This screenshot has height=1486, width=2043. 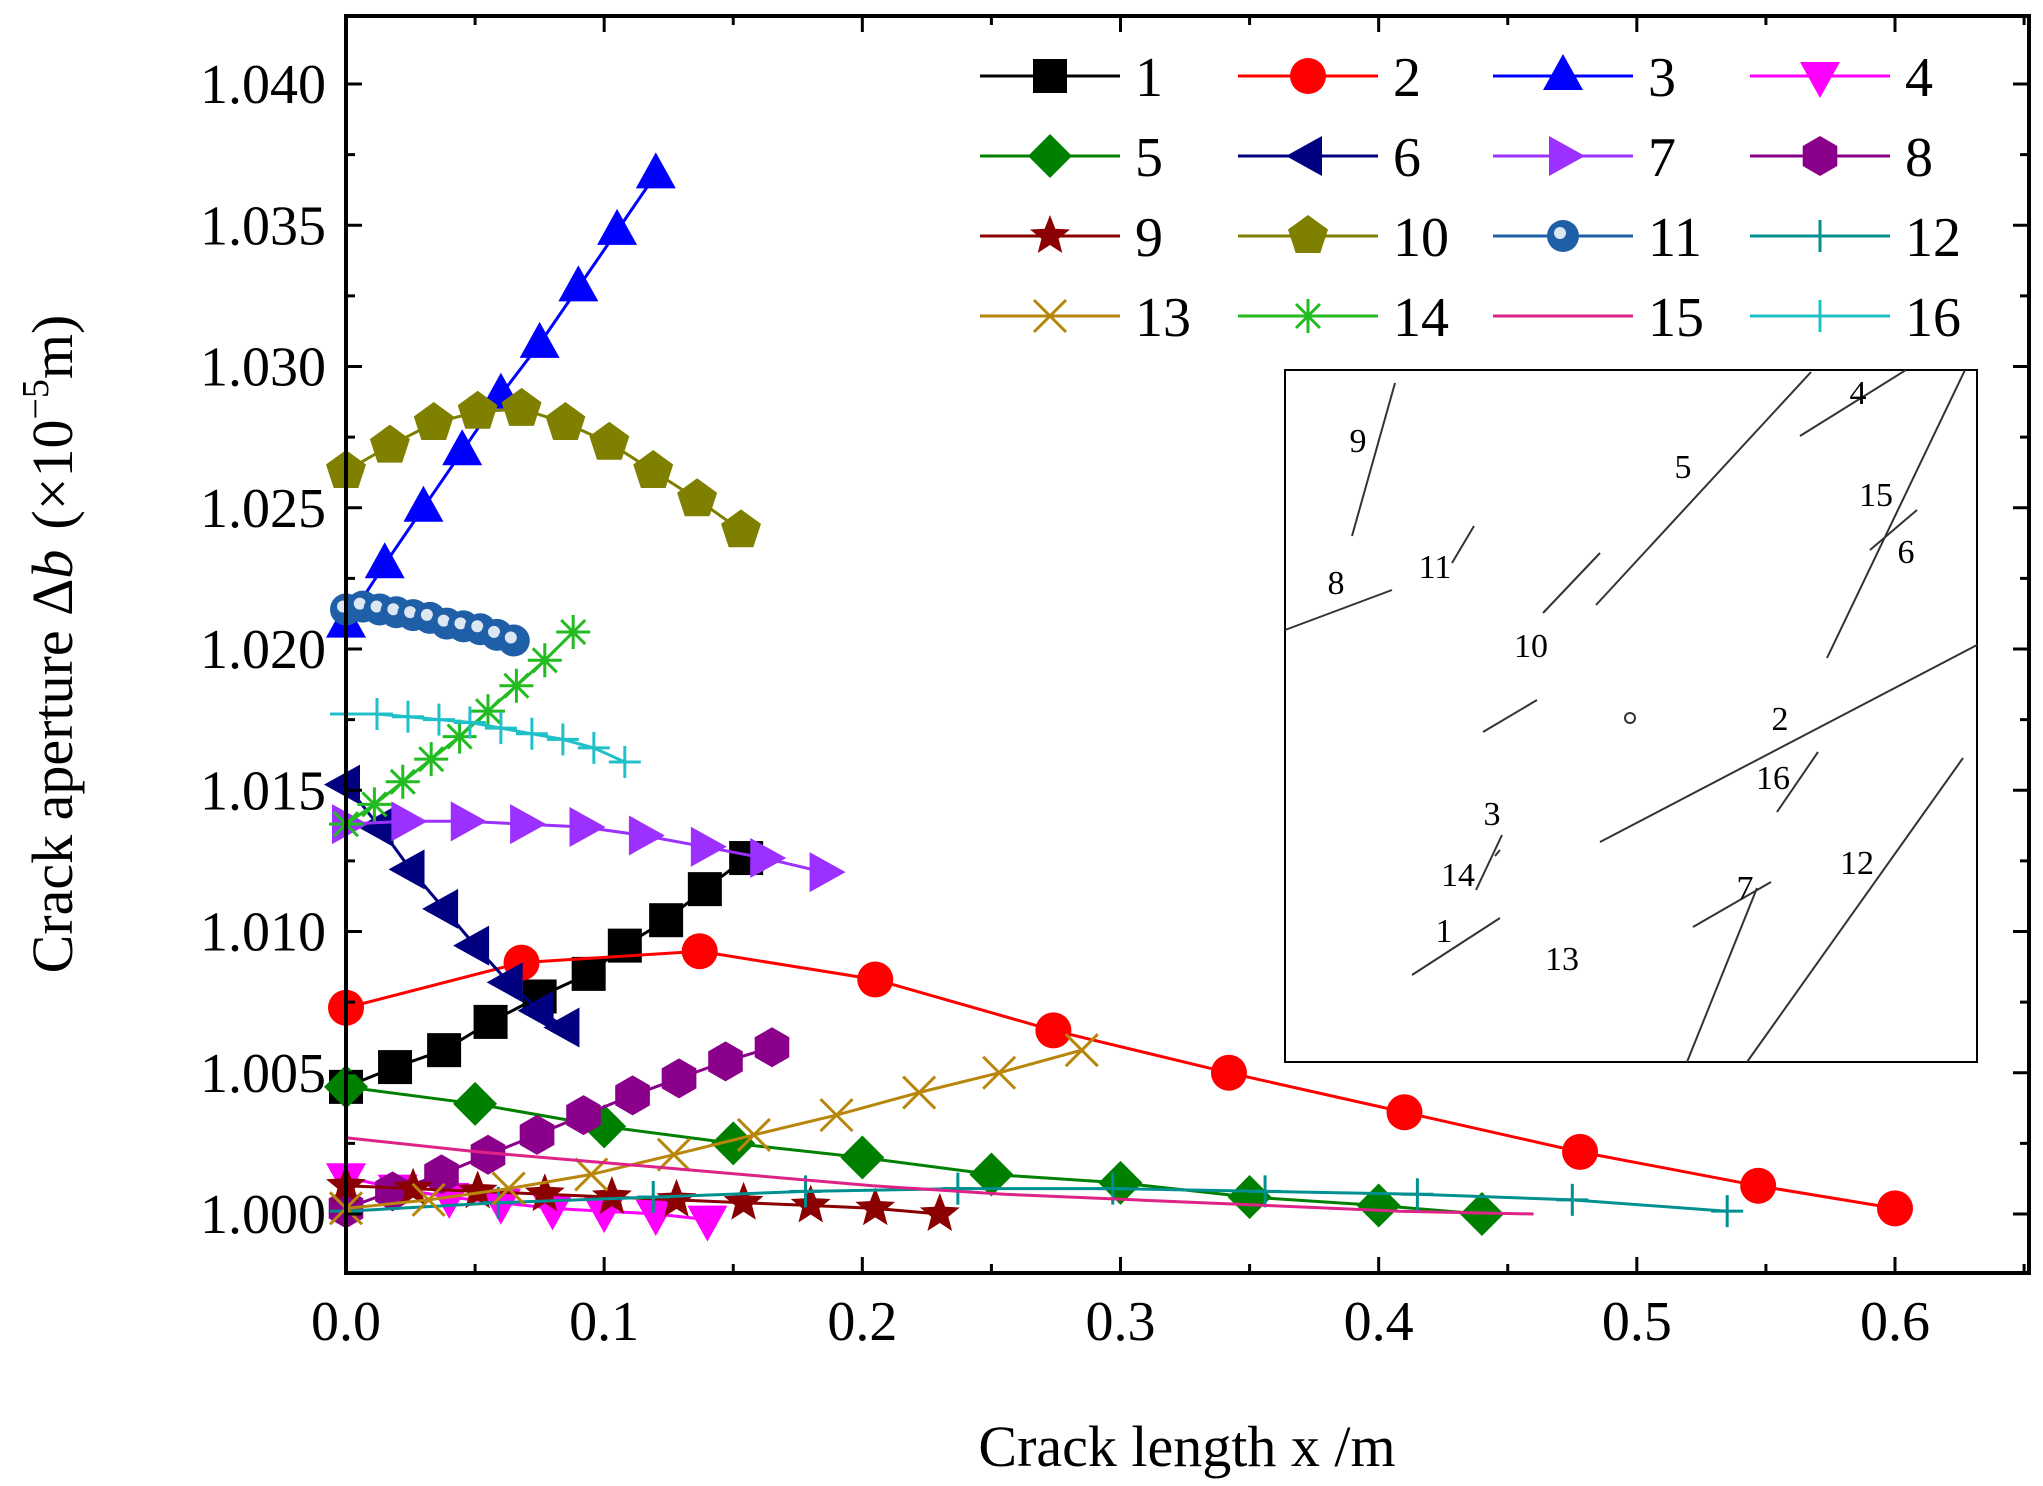 I want to click on inset-crack-label-10: 10, so click(x=1531, y=646).